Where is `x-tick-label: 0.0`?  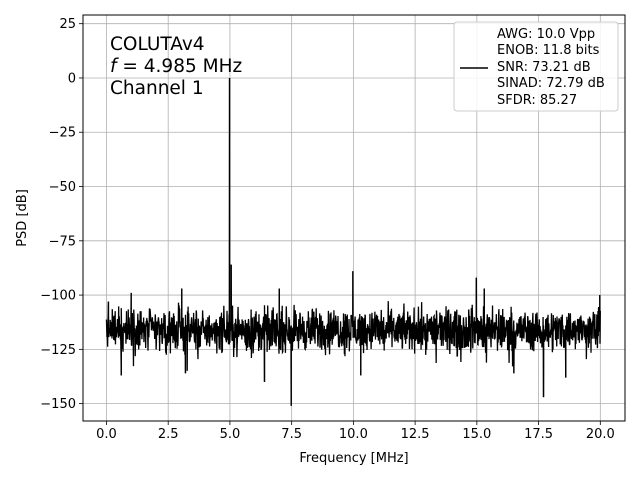
x-tick-label: 0.0 is located at coordinates (106, 434).